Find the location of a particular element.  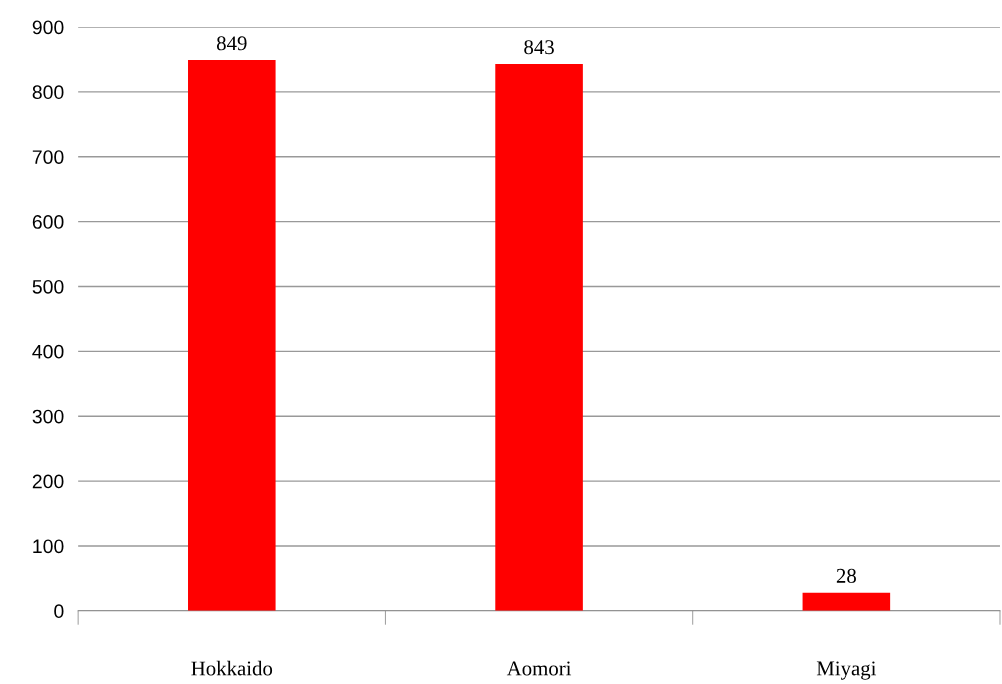

data-label: 849 is located at coordinates (231, 43).